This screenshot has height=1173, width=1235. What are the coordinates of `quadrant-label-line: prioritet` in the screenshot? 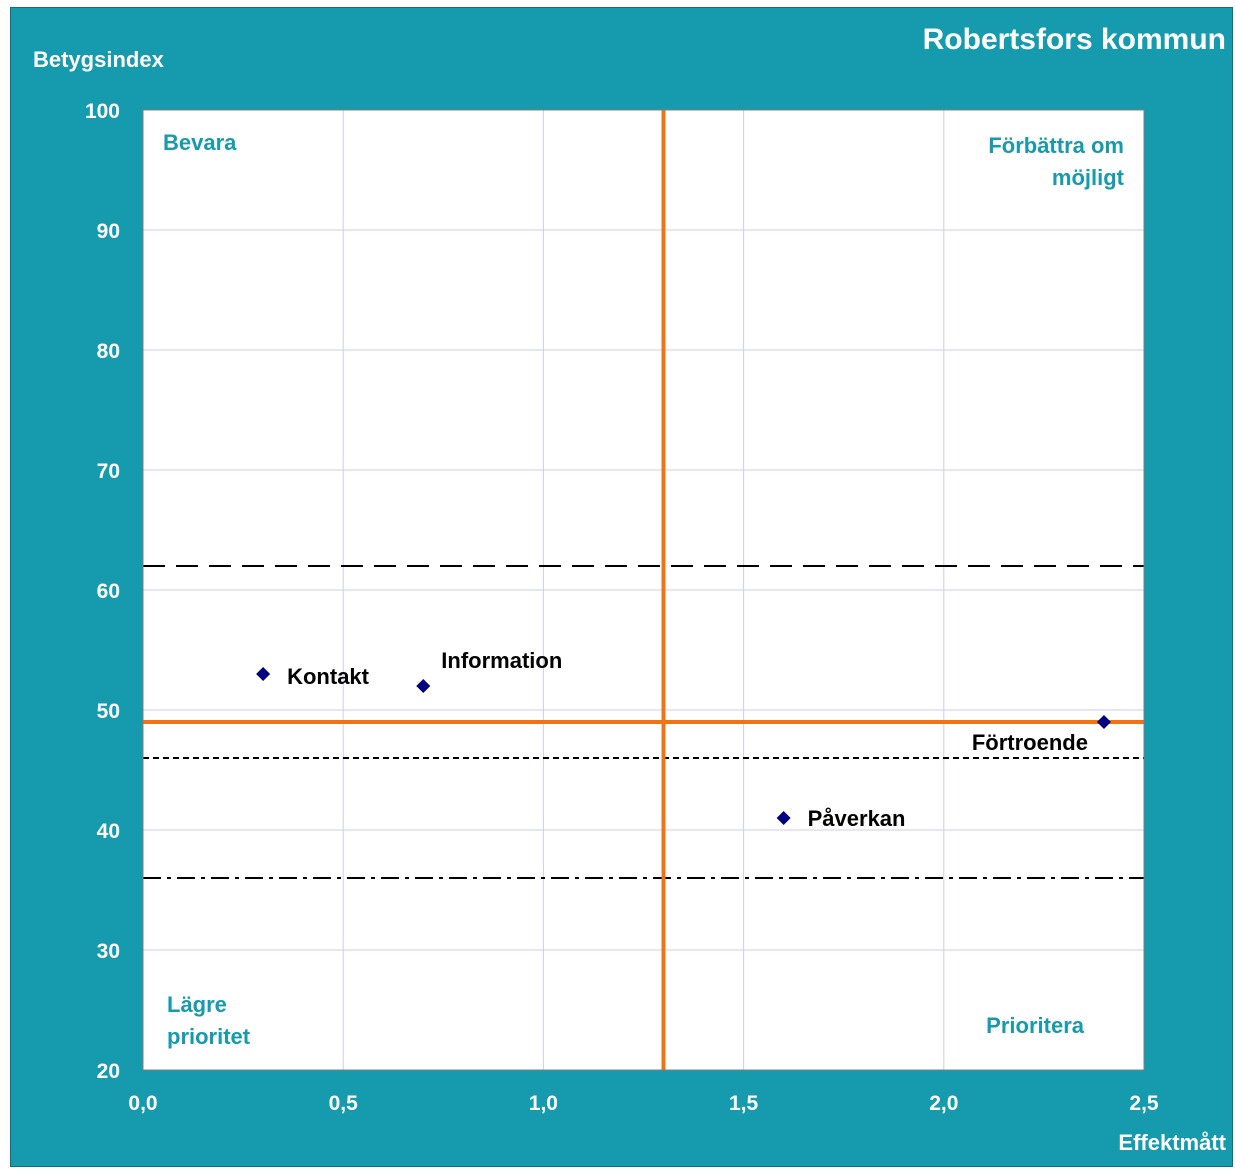 It's located at (209, 1036).